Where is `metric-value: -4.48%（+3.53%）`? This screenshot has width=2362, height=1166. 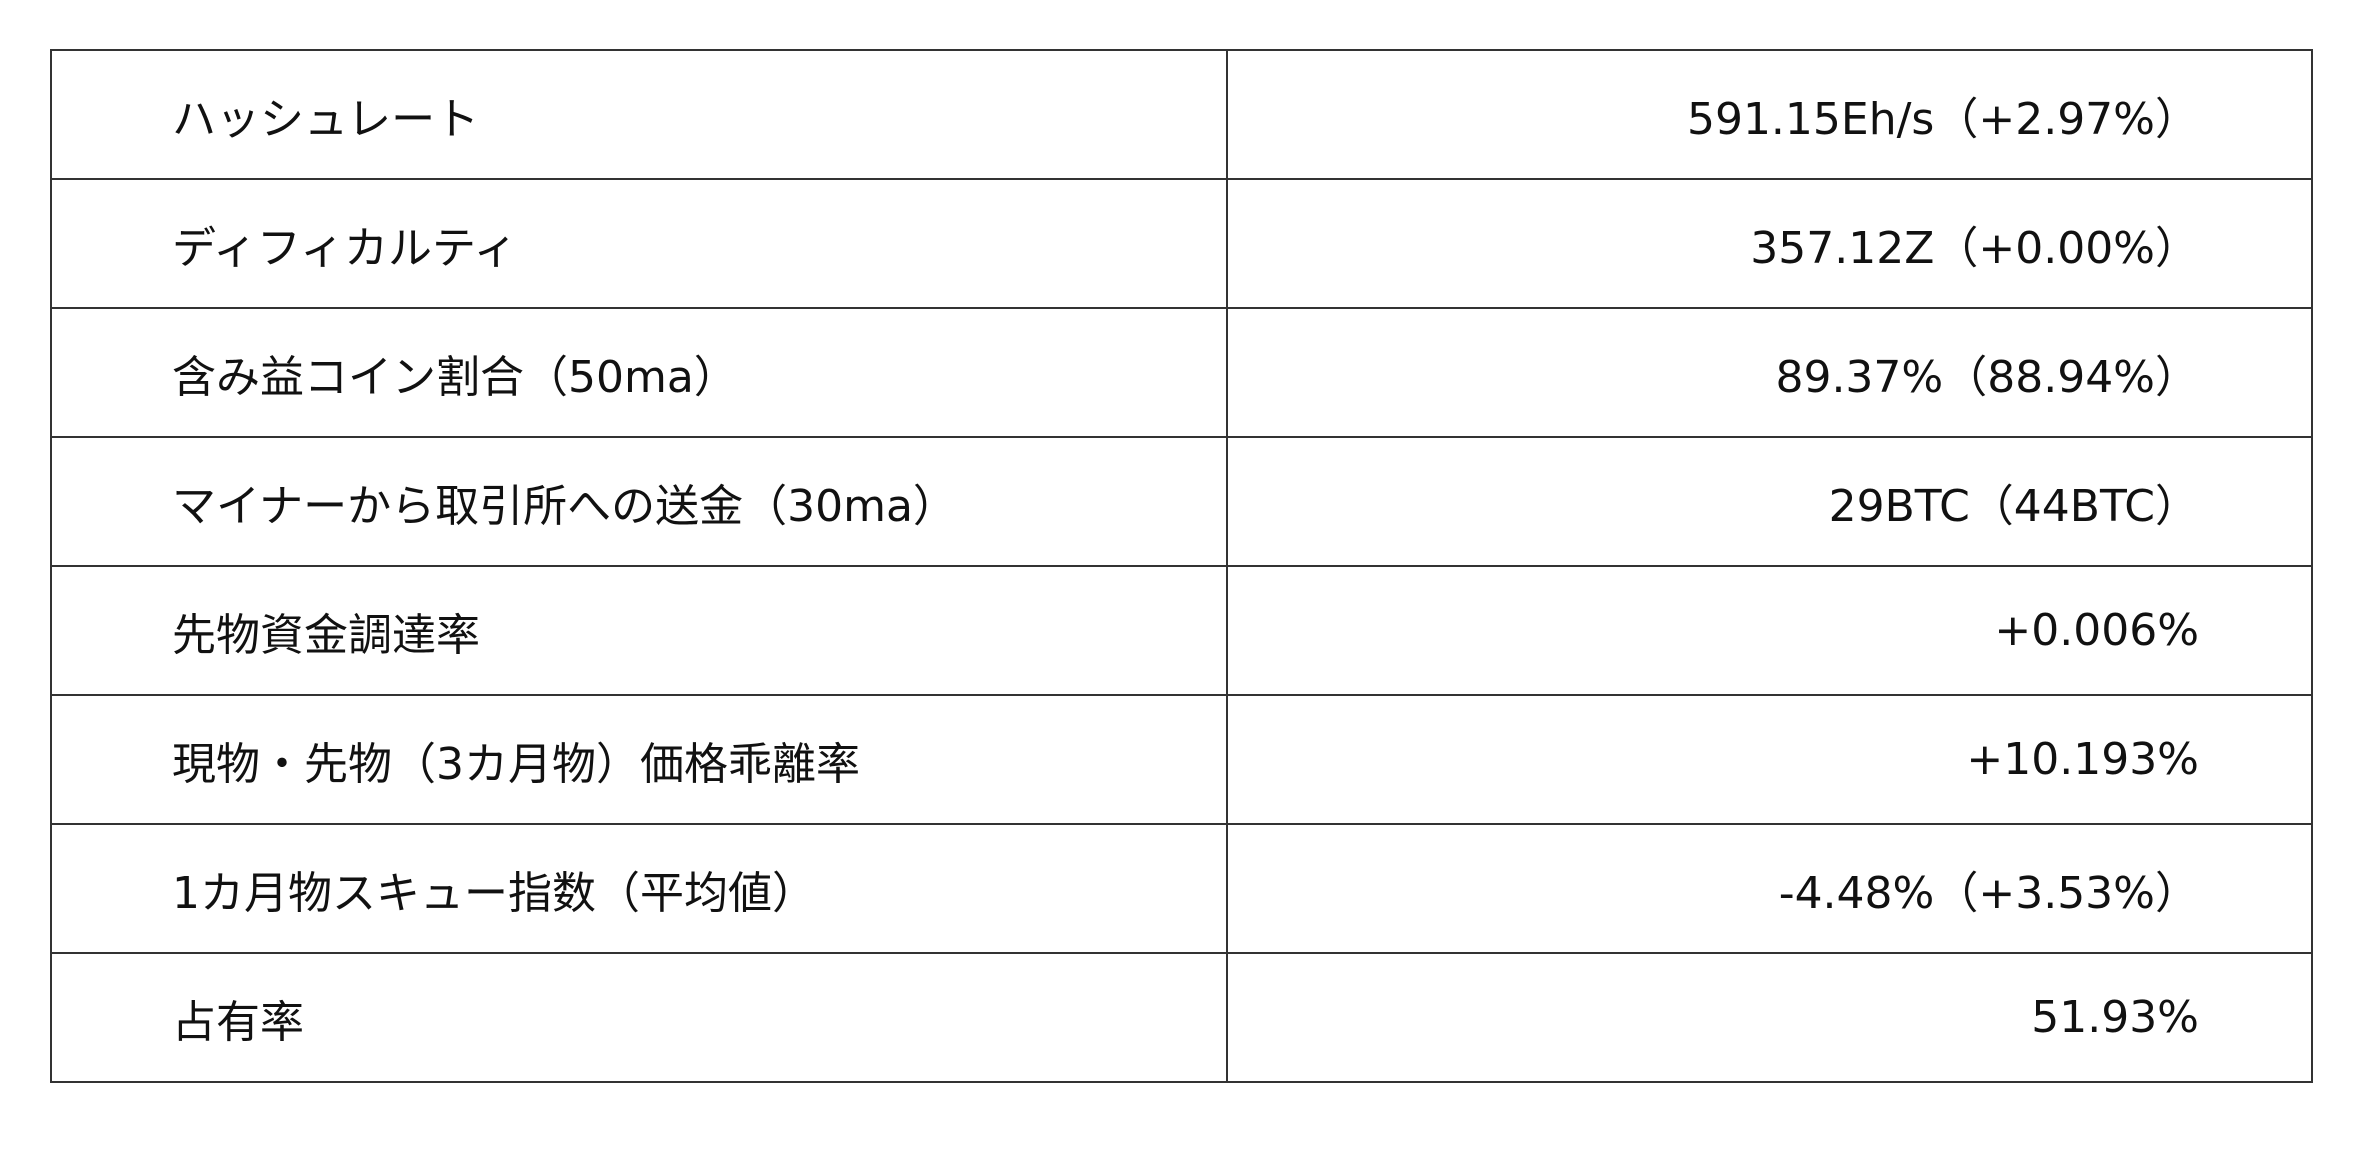 metric-value: -4.48%（+3.53%） is located at coordinates (1769, 888).